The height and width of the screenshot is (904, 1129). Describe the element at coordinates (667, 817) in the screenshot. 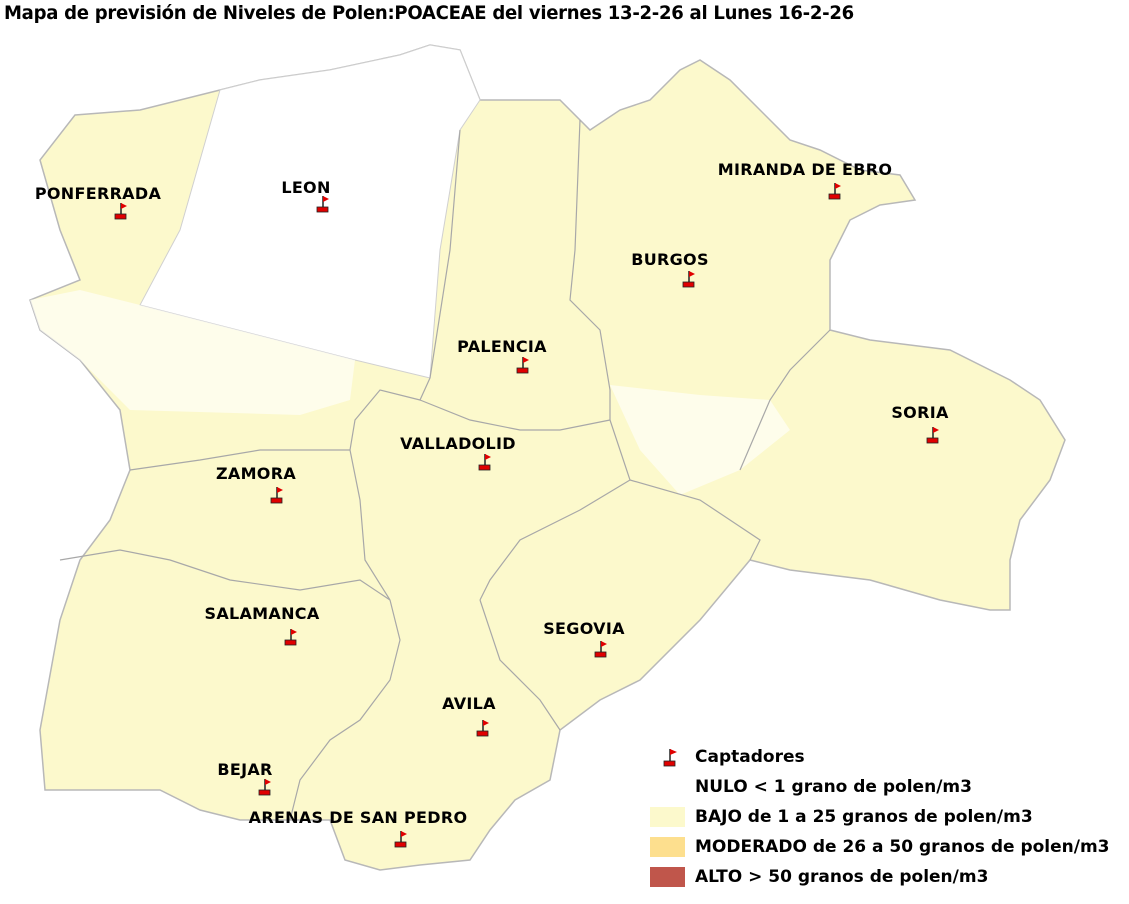

I see `legend-swatch-bajo` at that location.